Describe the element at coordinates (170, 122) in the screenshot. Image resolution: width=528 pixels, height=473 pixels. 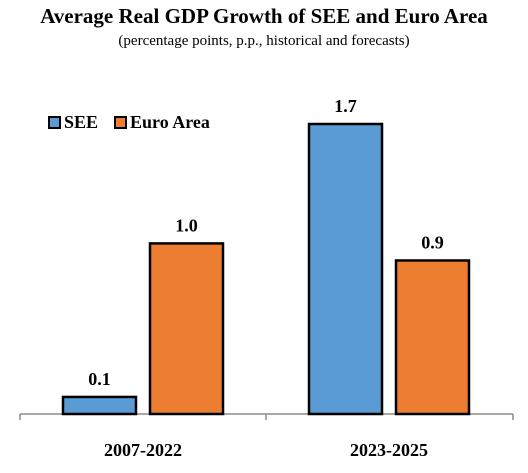
I see `legend-label-euro-area: Euro Area` at that location.